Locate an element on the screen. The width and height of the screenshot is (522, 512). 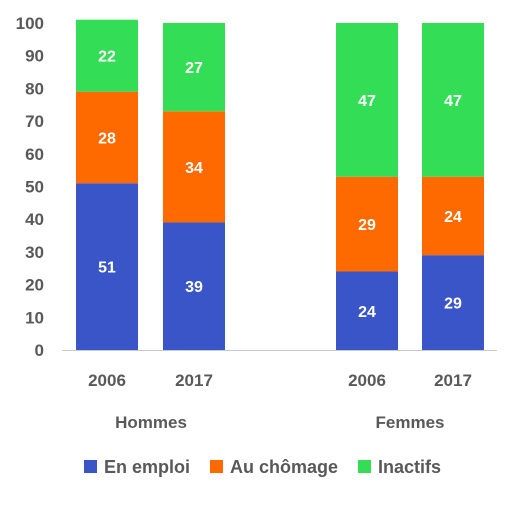
x-axis-labels: 2006 2017 2006 2017 is located at coordinates (280, 380).